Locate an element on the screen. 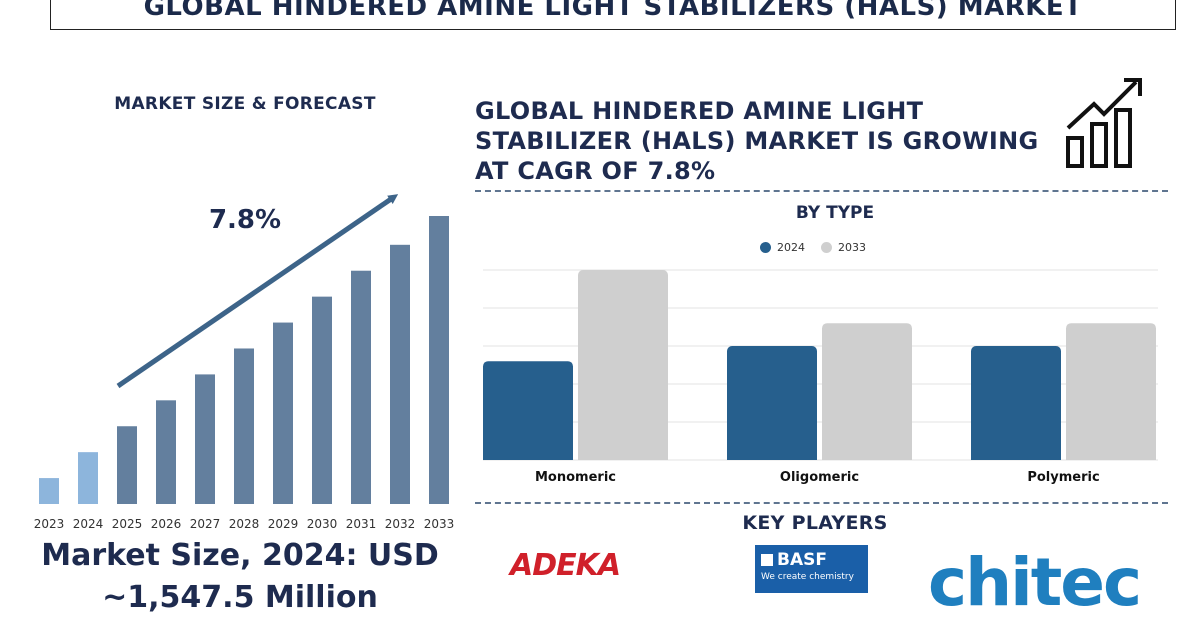 The width and height of the screenshot is (1200, 621). type-legend: 2024 2033 is located at coordinates (813, 247).